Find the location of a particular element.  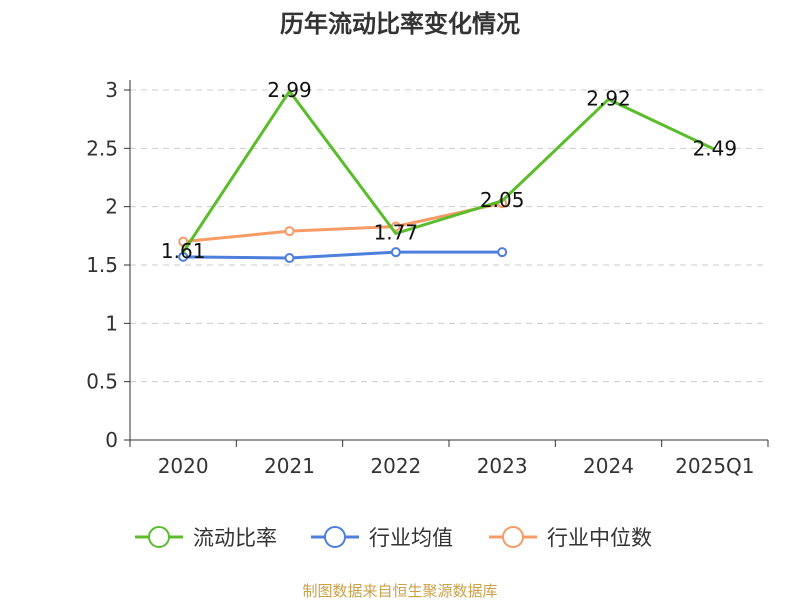

legend-item-2: 行业中位数 is located at coordinates (570, 538).